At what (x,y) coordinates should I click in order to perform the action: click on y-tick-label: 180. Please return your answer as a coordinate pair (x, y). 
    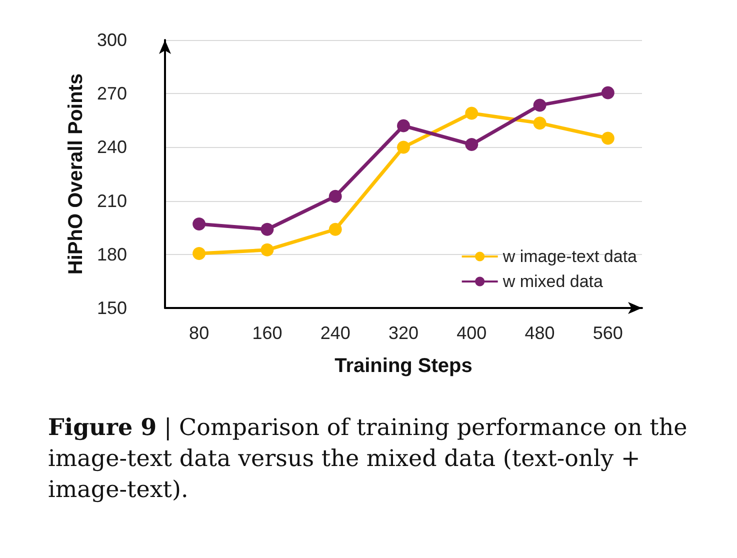
    Looking at the image, I should click on (111, 254).